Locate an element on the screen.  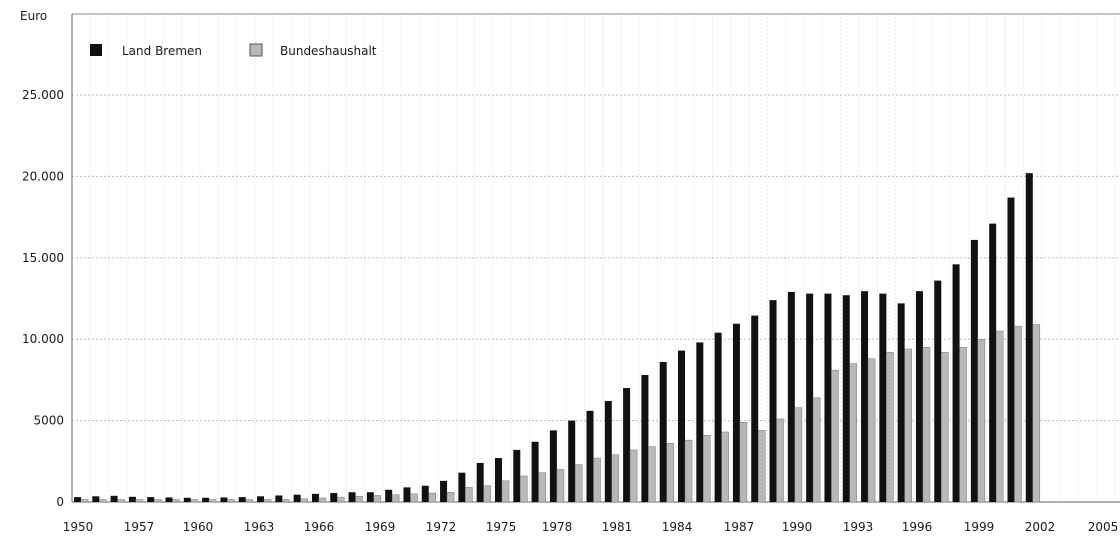
y-tick-label: 20.000 is located at coordinates (43, 176).